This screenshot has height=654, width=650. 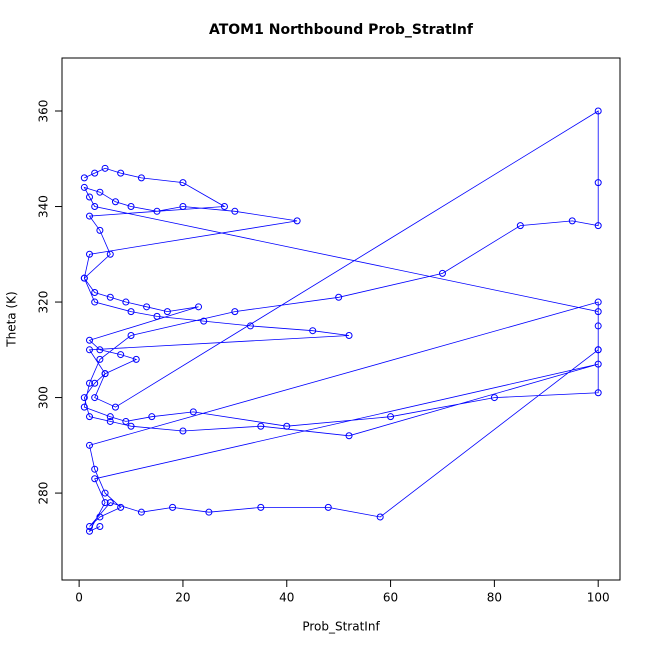 What do you see at coordinates (44, 206) in the screenshot?
I see `y-tick-label: 340` at bounding box center [44, 206].